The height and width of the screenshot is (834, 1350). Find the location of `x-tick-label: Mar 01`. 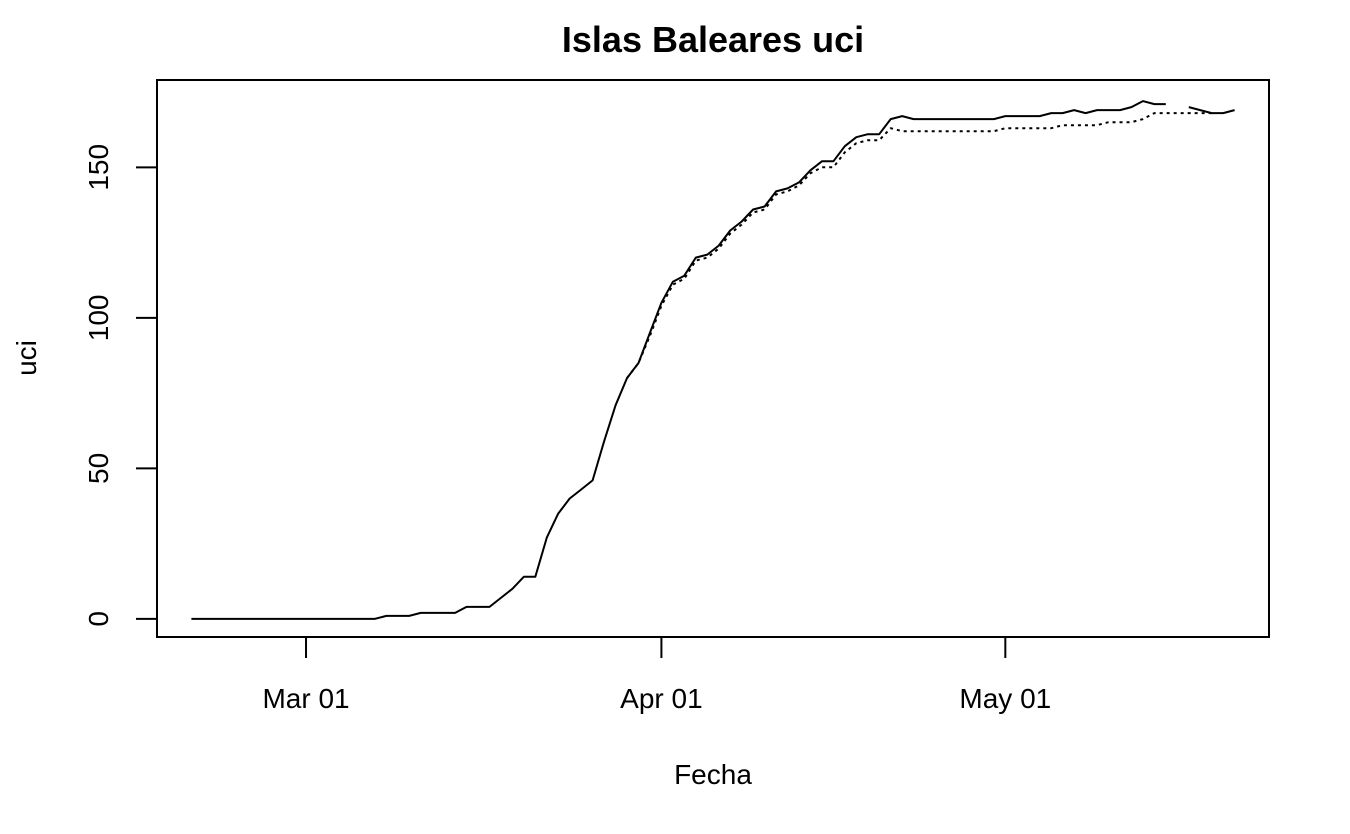

x-tick-label: Mar 01 is located at coordinates (305, 698).